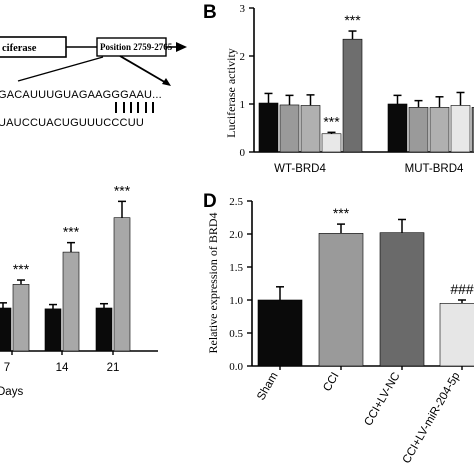 This screenshot has height=474, width=474. Describe the element at coordinates (331, 382) in the screenshot. I see `panel-d-xtick-label: CCI` at that location.